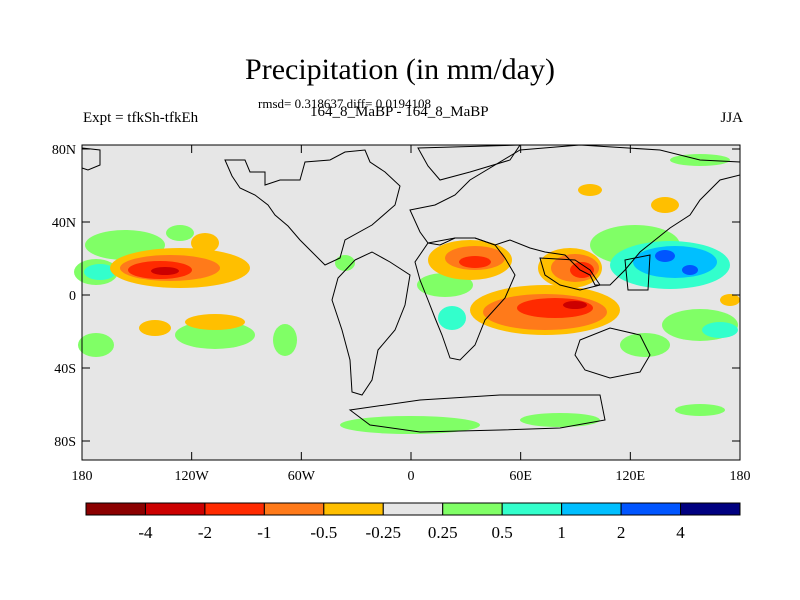  What do you see at coordinates (520, 476) in the screenshot?
I see `lon-tick-label: 60E` at bounding box center [520, 476].